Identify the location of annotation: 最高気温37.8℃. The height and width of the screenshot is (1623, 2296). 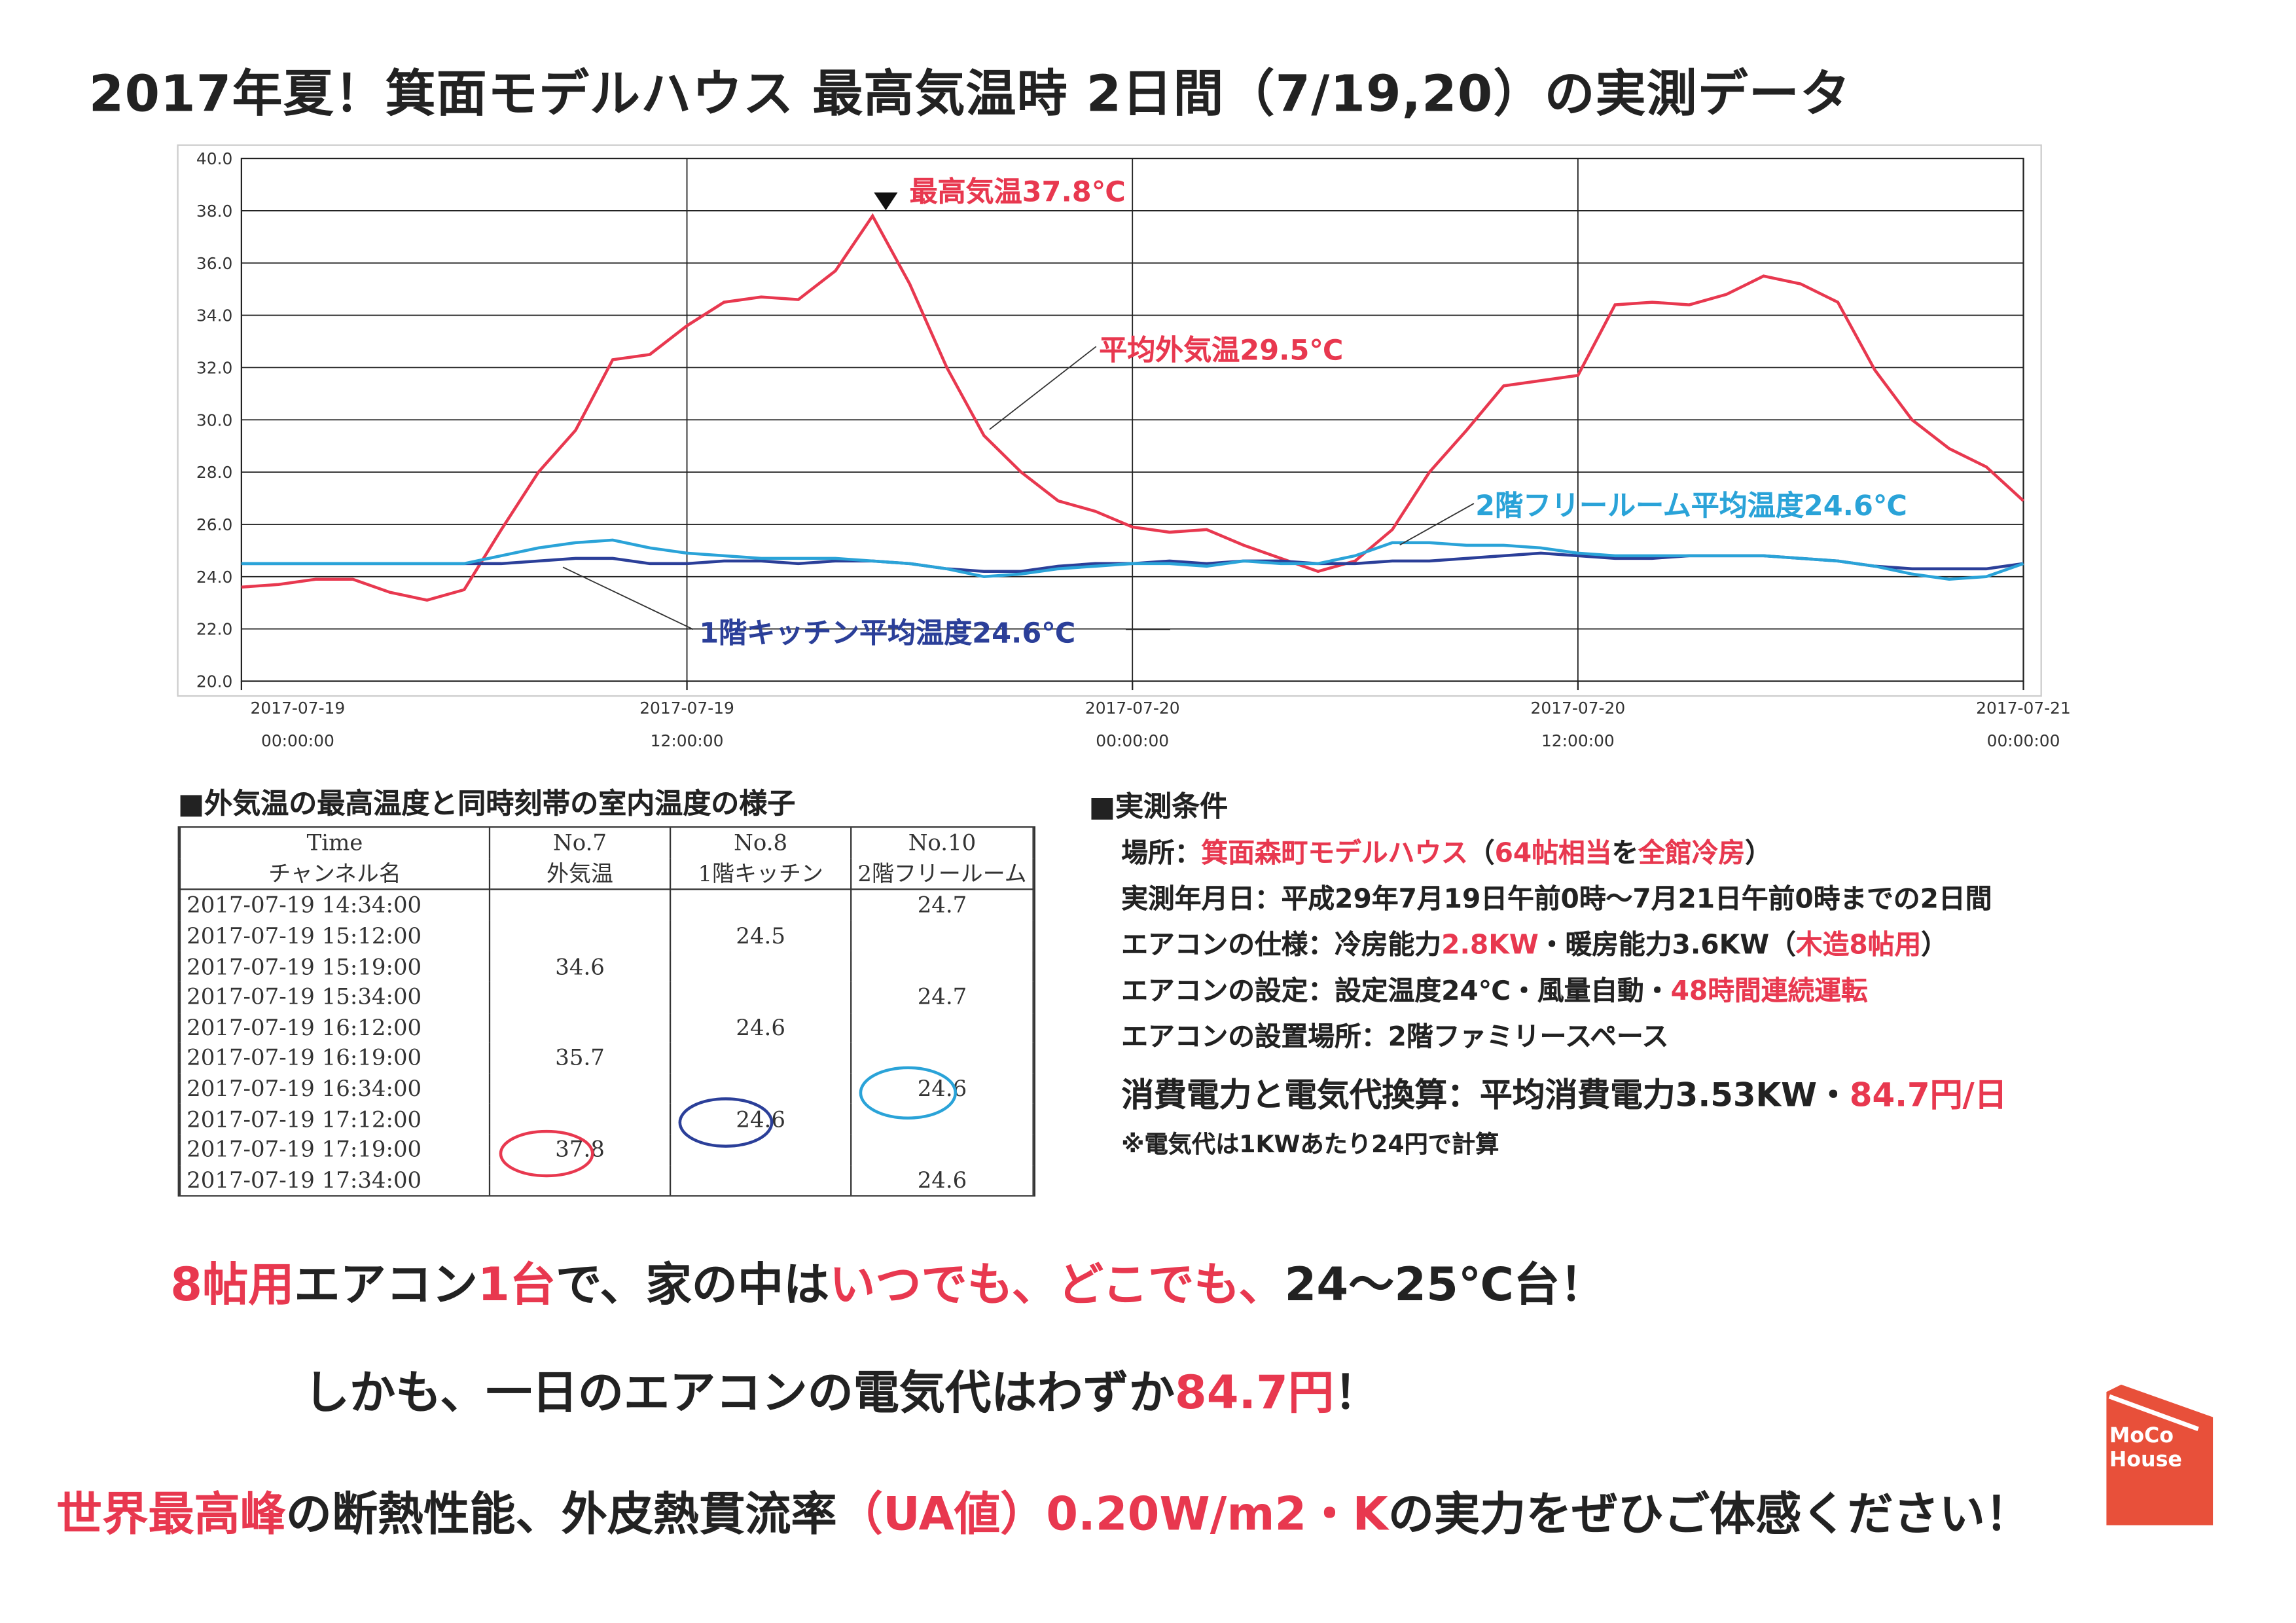
(1017, 192).